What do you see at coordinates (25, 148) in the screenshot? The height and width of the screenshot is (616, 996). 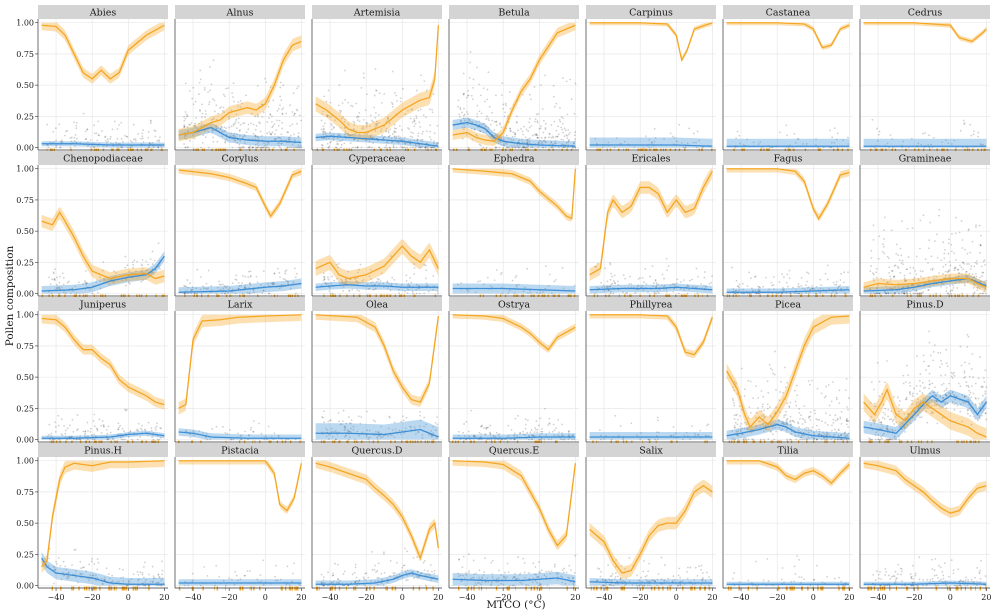 I see `y-tick-label: 0.00` at bounding box center [25, 148].